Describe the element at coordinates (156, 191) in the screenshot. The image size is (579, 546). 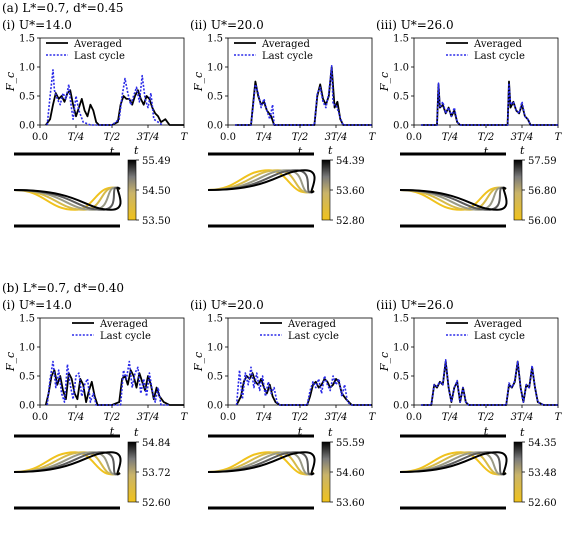
I see `colorbar-tick-label: 54.50` at that location.